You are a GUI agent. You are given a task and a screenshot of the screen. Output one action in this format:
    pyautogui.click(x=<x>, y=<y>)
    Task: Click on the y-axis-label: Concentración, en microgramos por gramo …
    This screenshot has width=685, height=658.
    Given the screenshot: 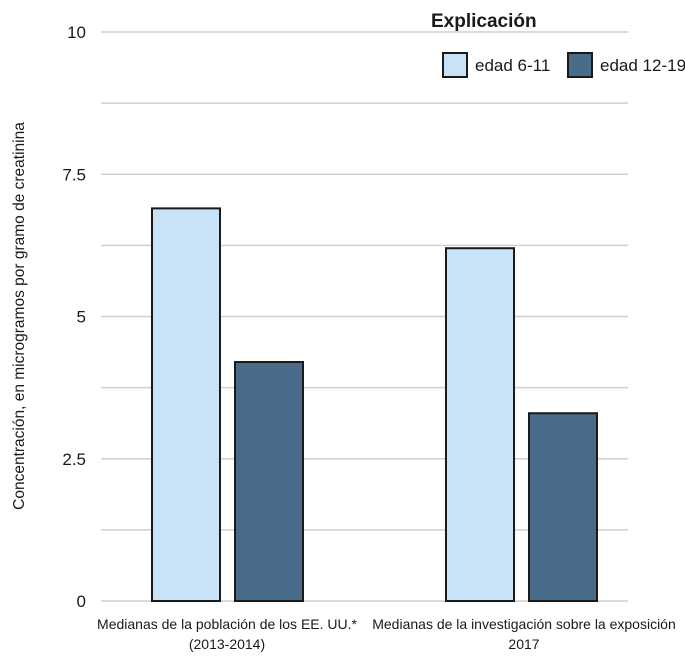 What is the action you would take?
    pyautogui.click(x=19, y=316)
    